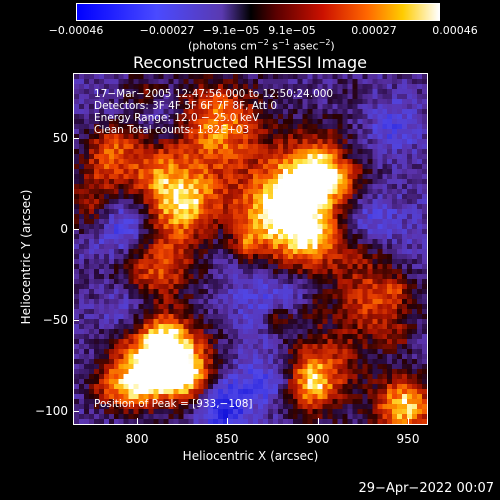  What do you see at coordinates (214, 94) in the screenshot?
I see `info-time-range: 17−Mar−2005 12:47:56.000 to 12:50:24.000` at bounding box center [214, 94].